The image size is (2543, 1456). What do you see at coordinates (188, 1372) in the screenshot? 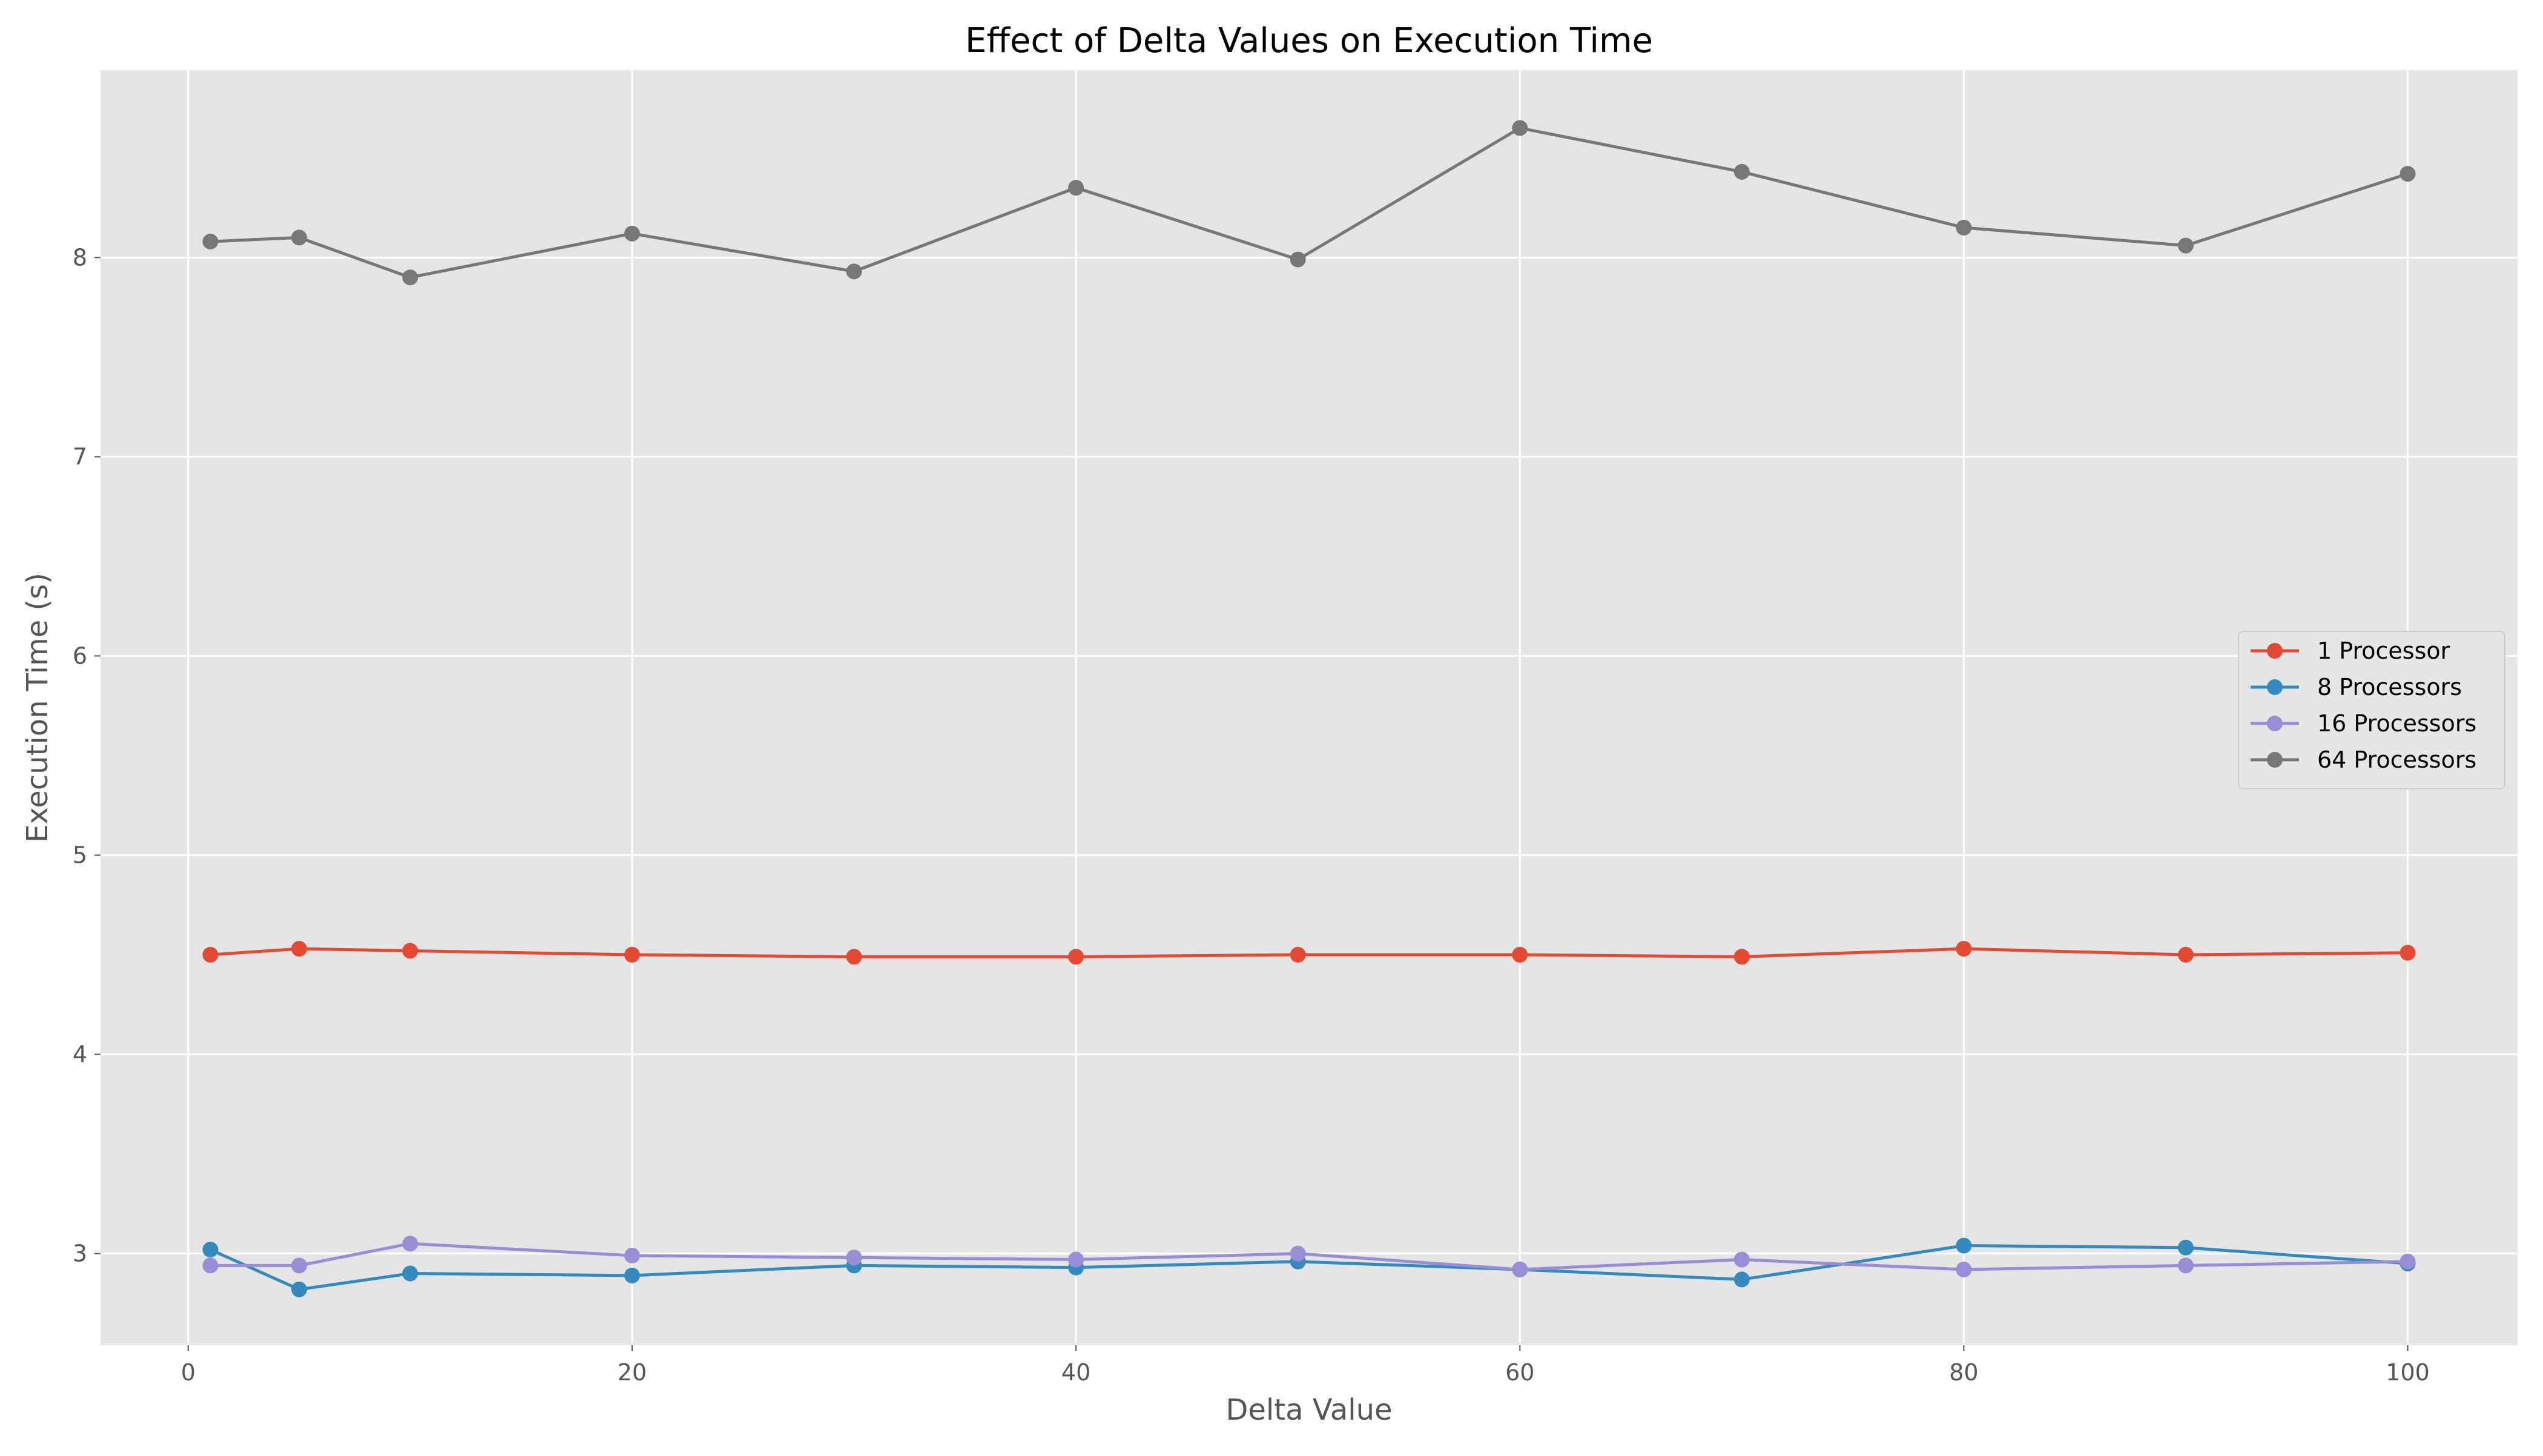
I see `x-tick-label: 0` at bounding box center [188, 1372].